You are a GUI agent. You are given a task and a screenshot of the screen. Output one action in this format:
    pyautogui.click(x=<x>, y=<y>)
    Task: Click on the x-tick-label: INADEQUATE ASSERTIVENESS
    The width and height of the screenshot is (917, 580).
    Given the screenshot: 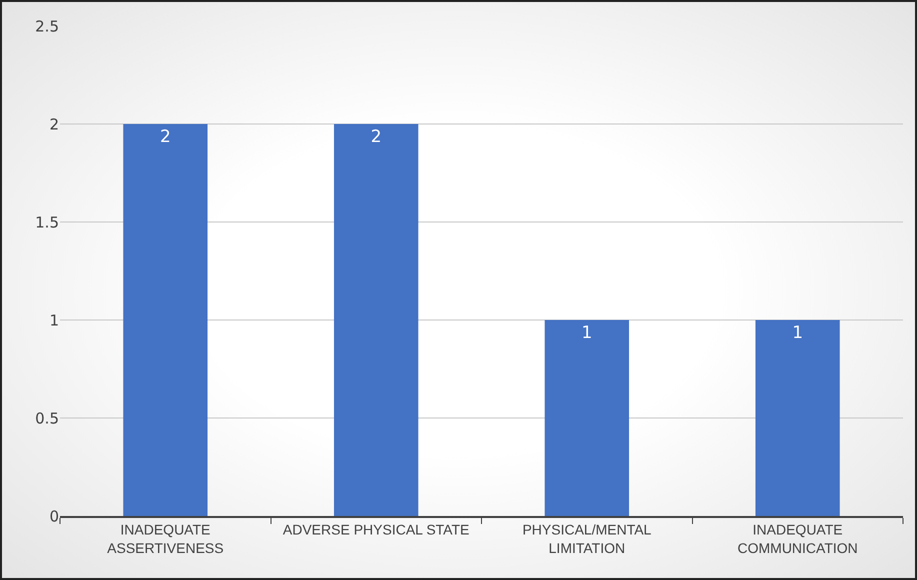 What is the action you would take?
    pyautogui.click(x=165, y=539)
    